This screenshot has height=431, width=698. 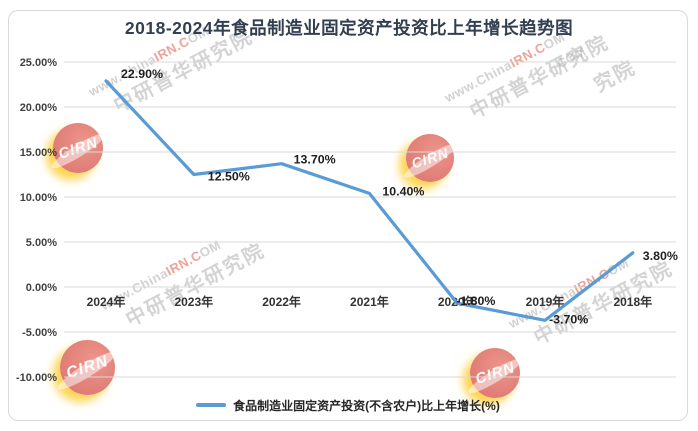 I want to click on y-axis-tick-label: 5.00%, so click(x=41, y=243).